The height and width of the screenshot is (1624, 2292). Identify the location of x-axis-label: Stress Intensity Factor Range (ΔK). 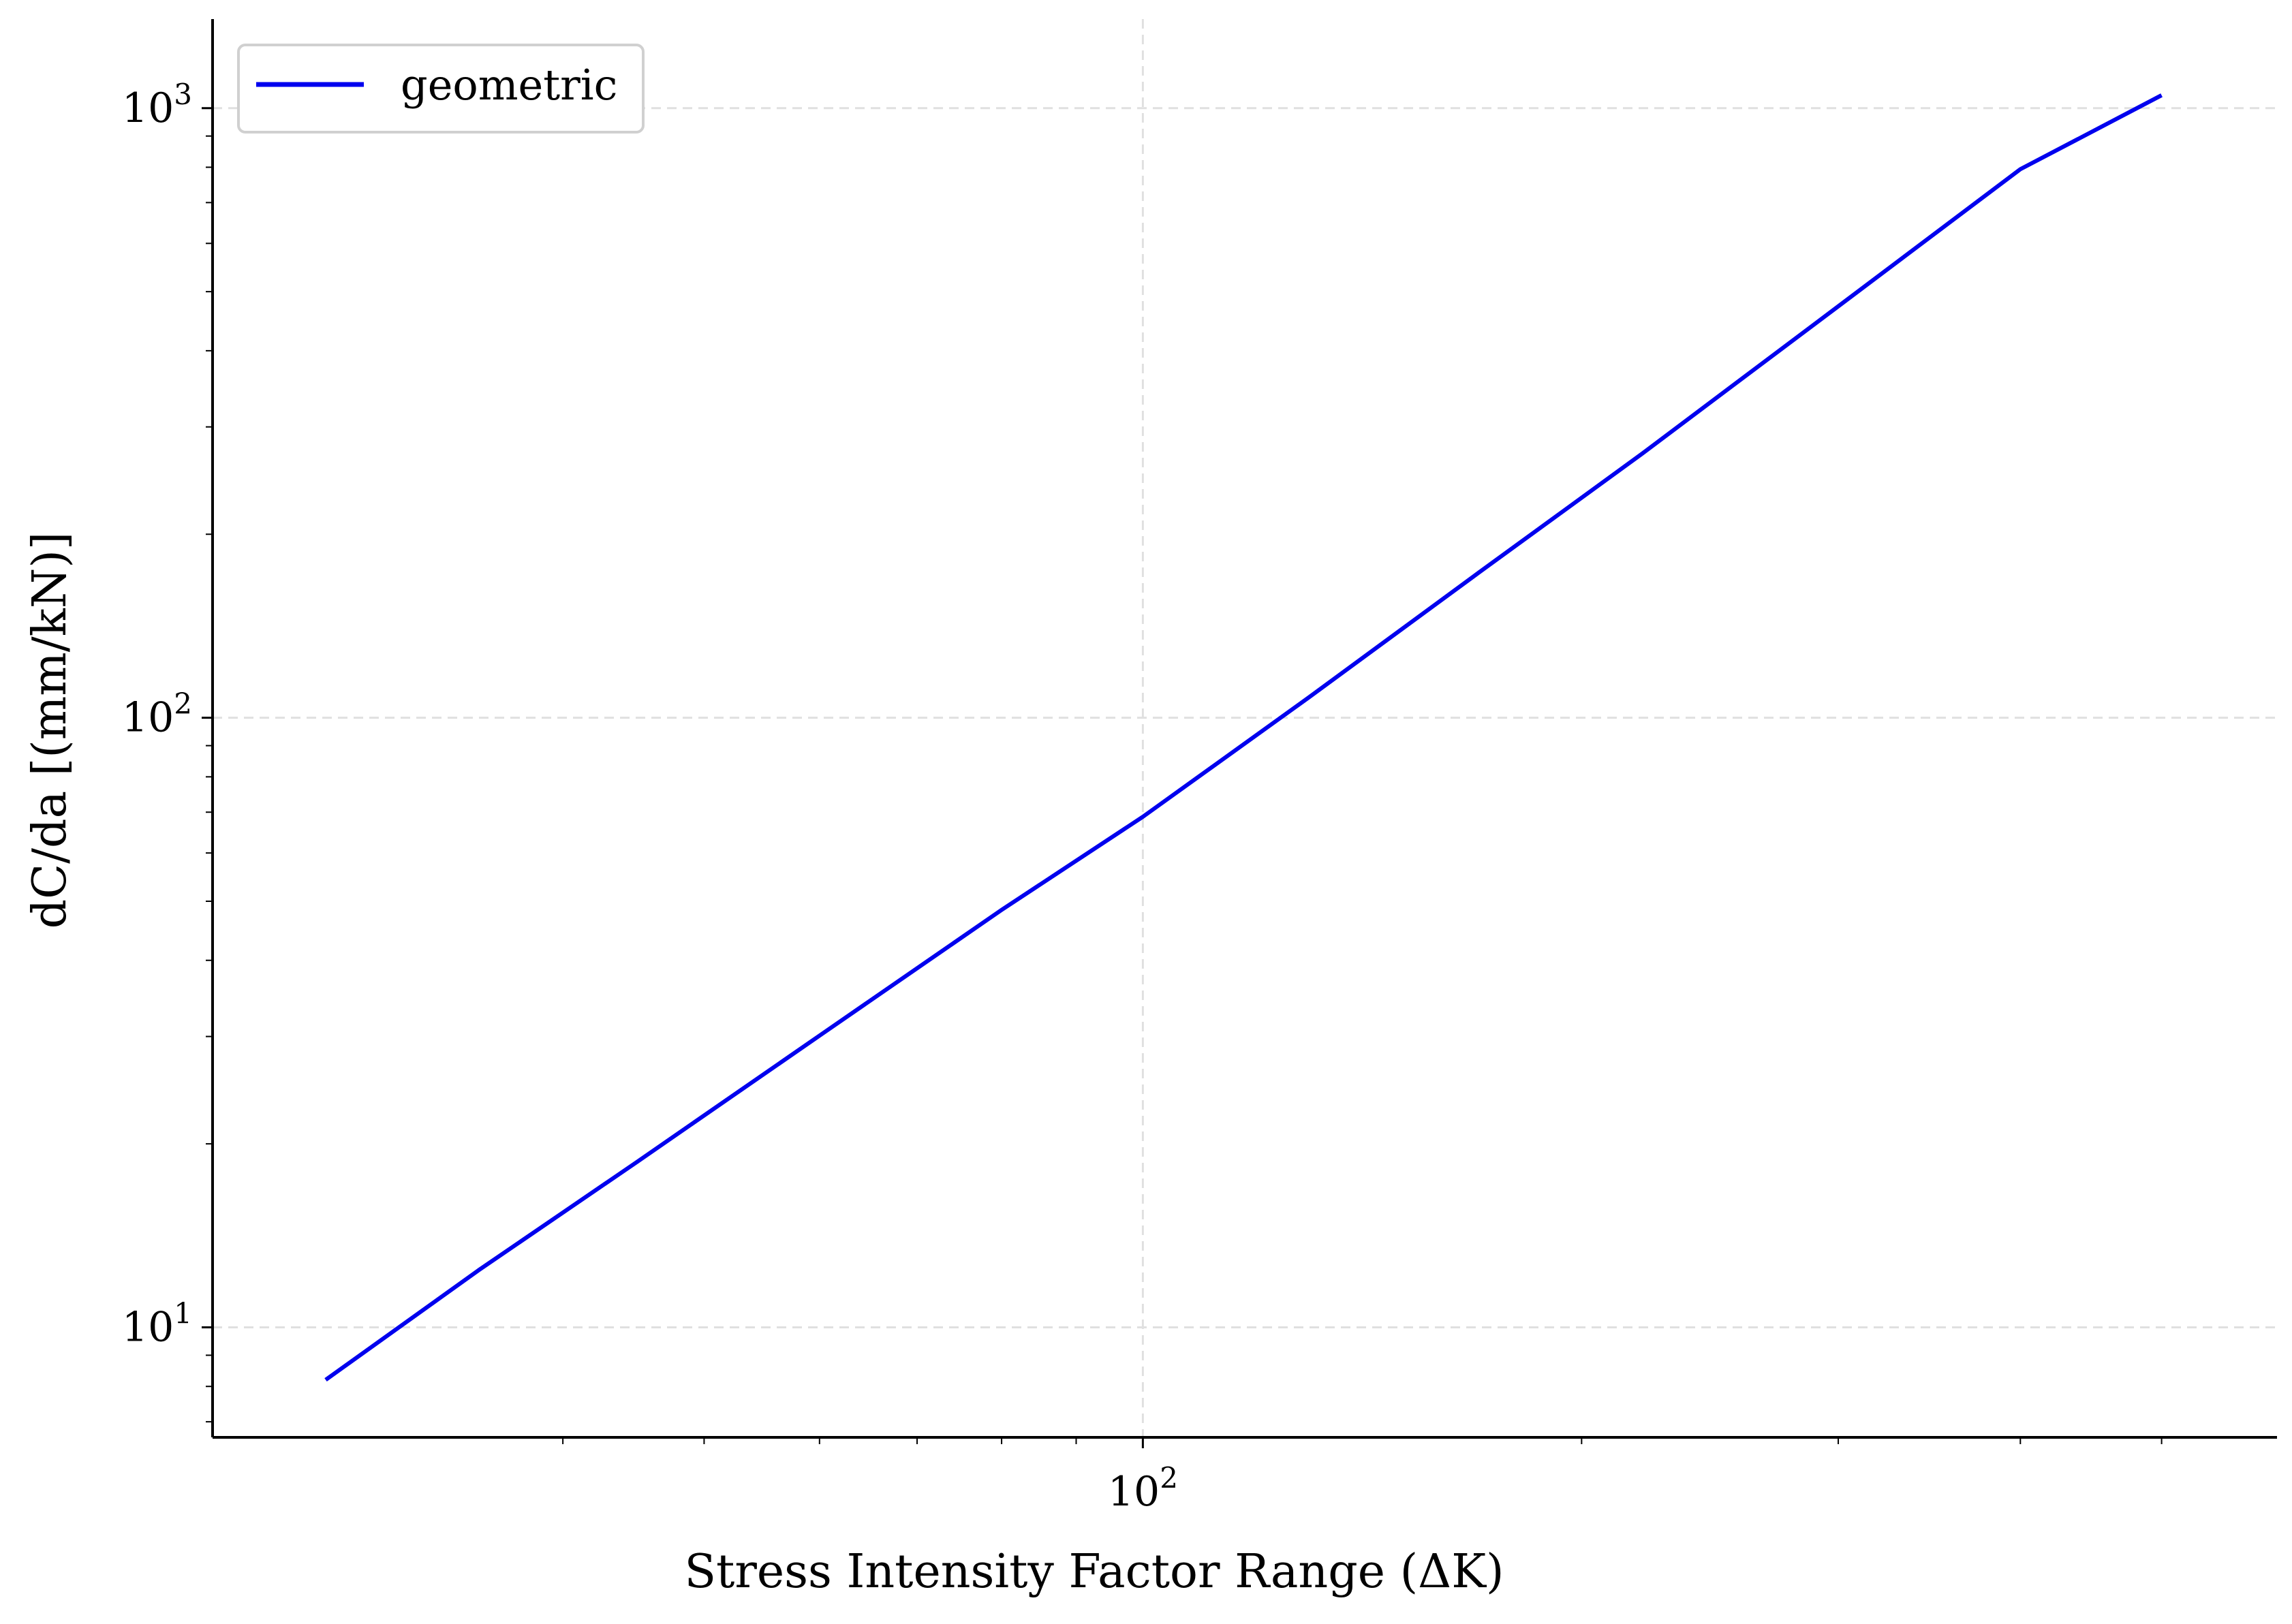
(1094, 1572).